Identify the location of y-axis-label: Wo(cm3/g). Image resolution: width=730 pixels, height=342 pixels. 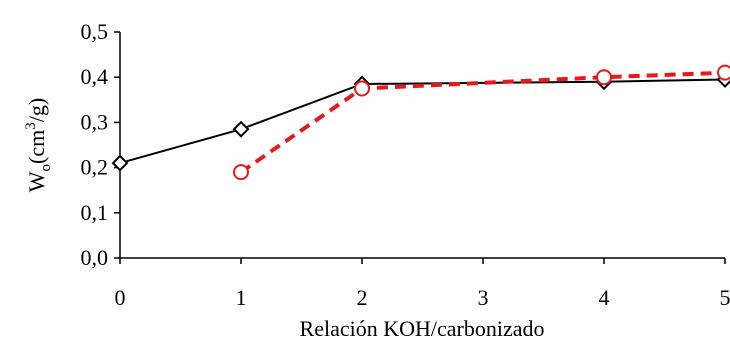
(38, 145).